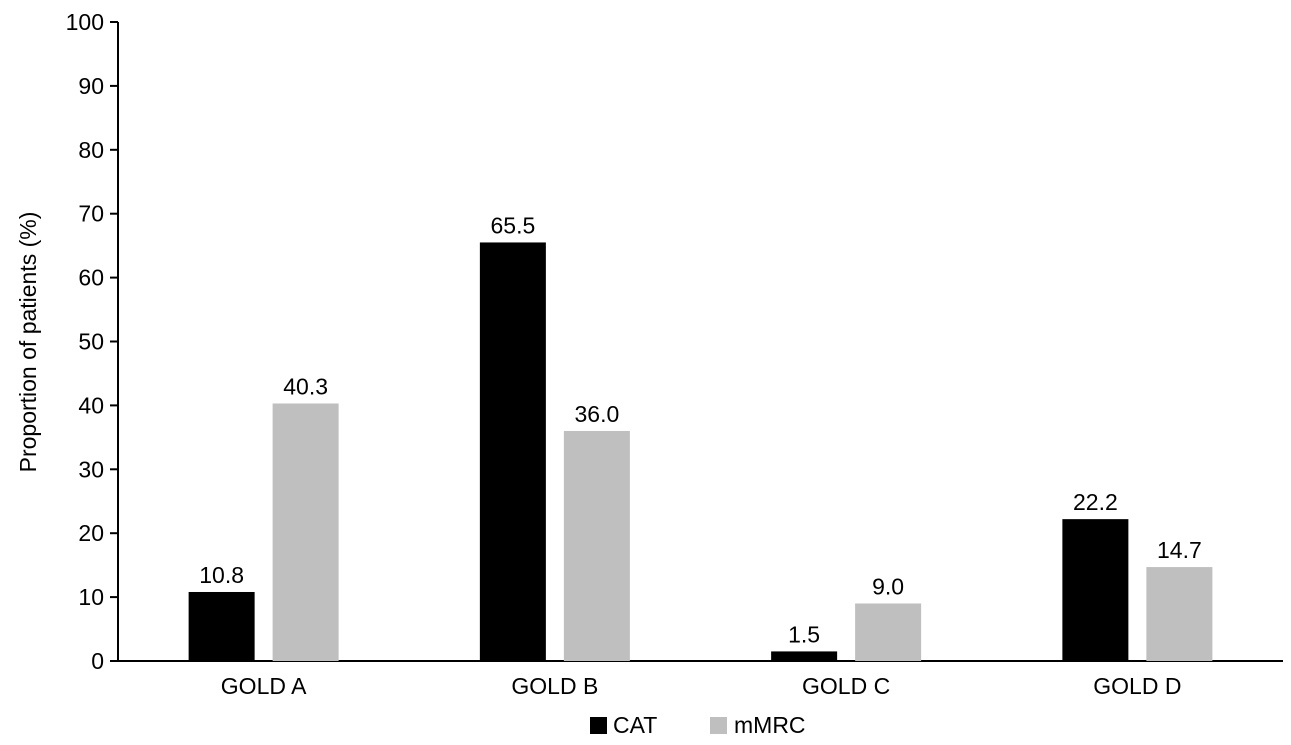 The image size is (1291, 745). I want to click on y-tick-label: 20, so click(91, 533).